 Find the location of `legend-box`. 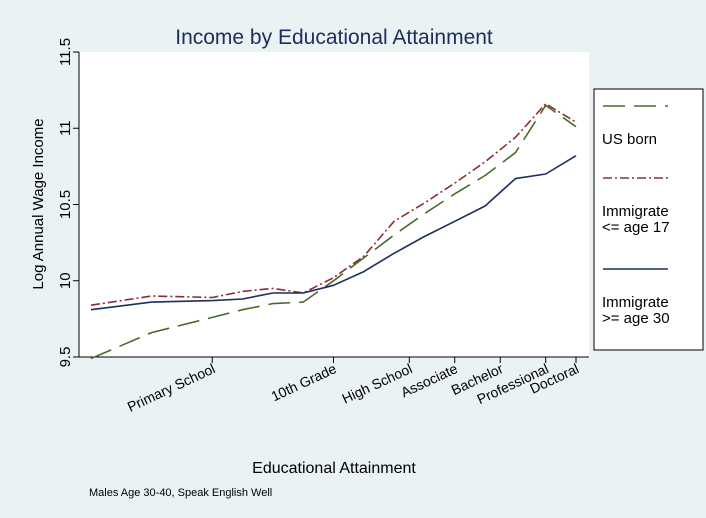

legend-box is located at coordinates (648, 219).